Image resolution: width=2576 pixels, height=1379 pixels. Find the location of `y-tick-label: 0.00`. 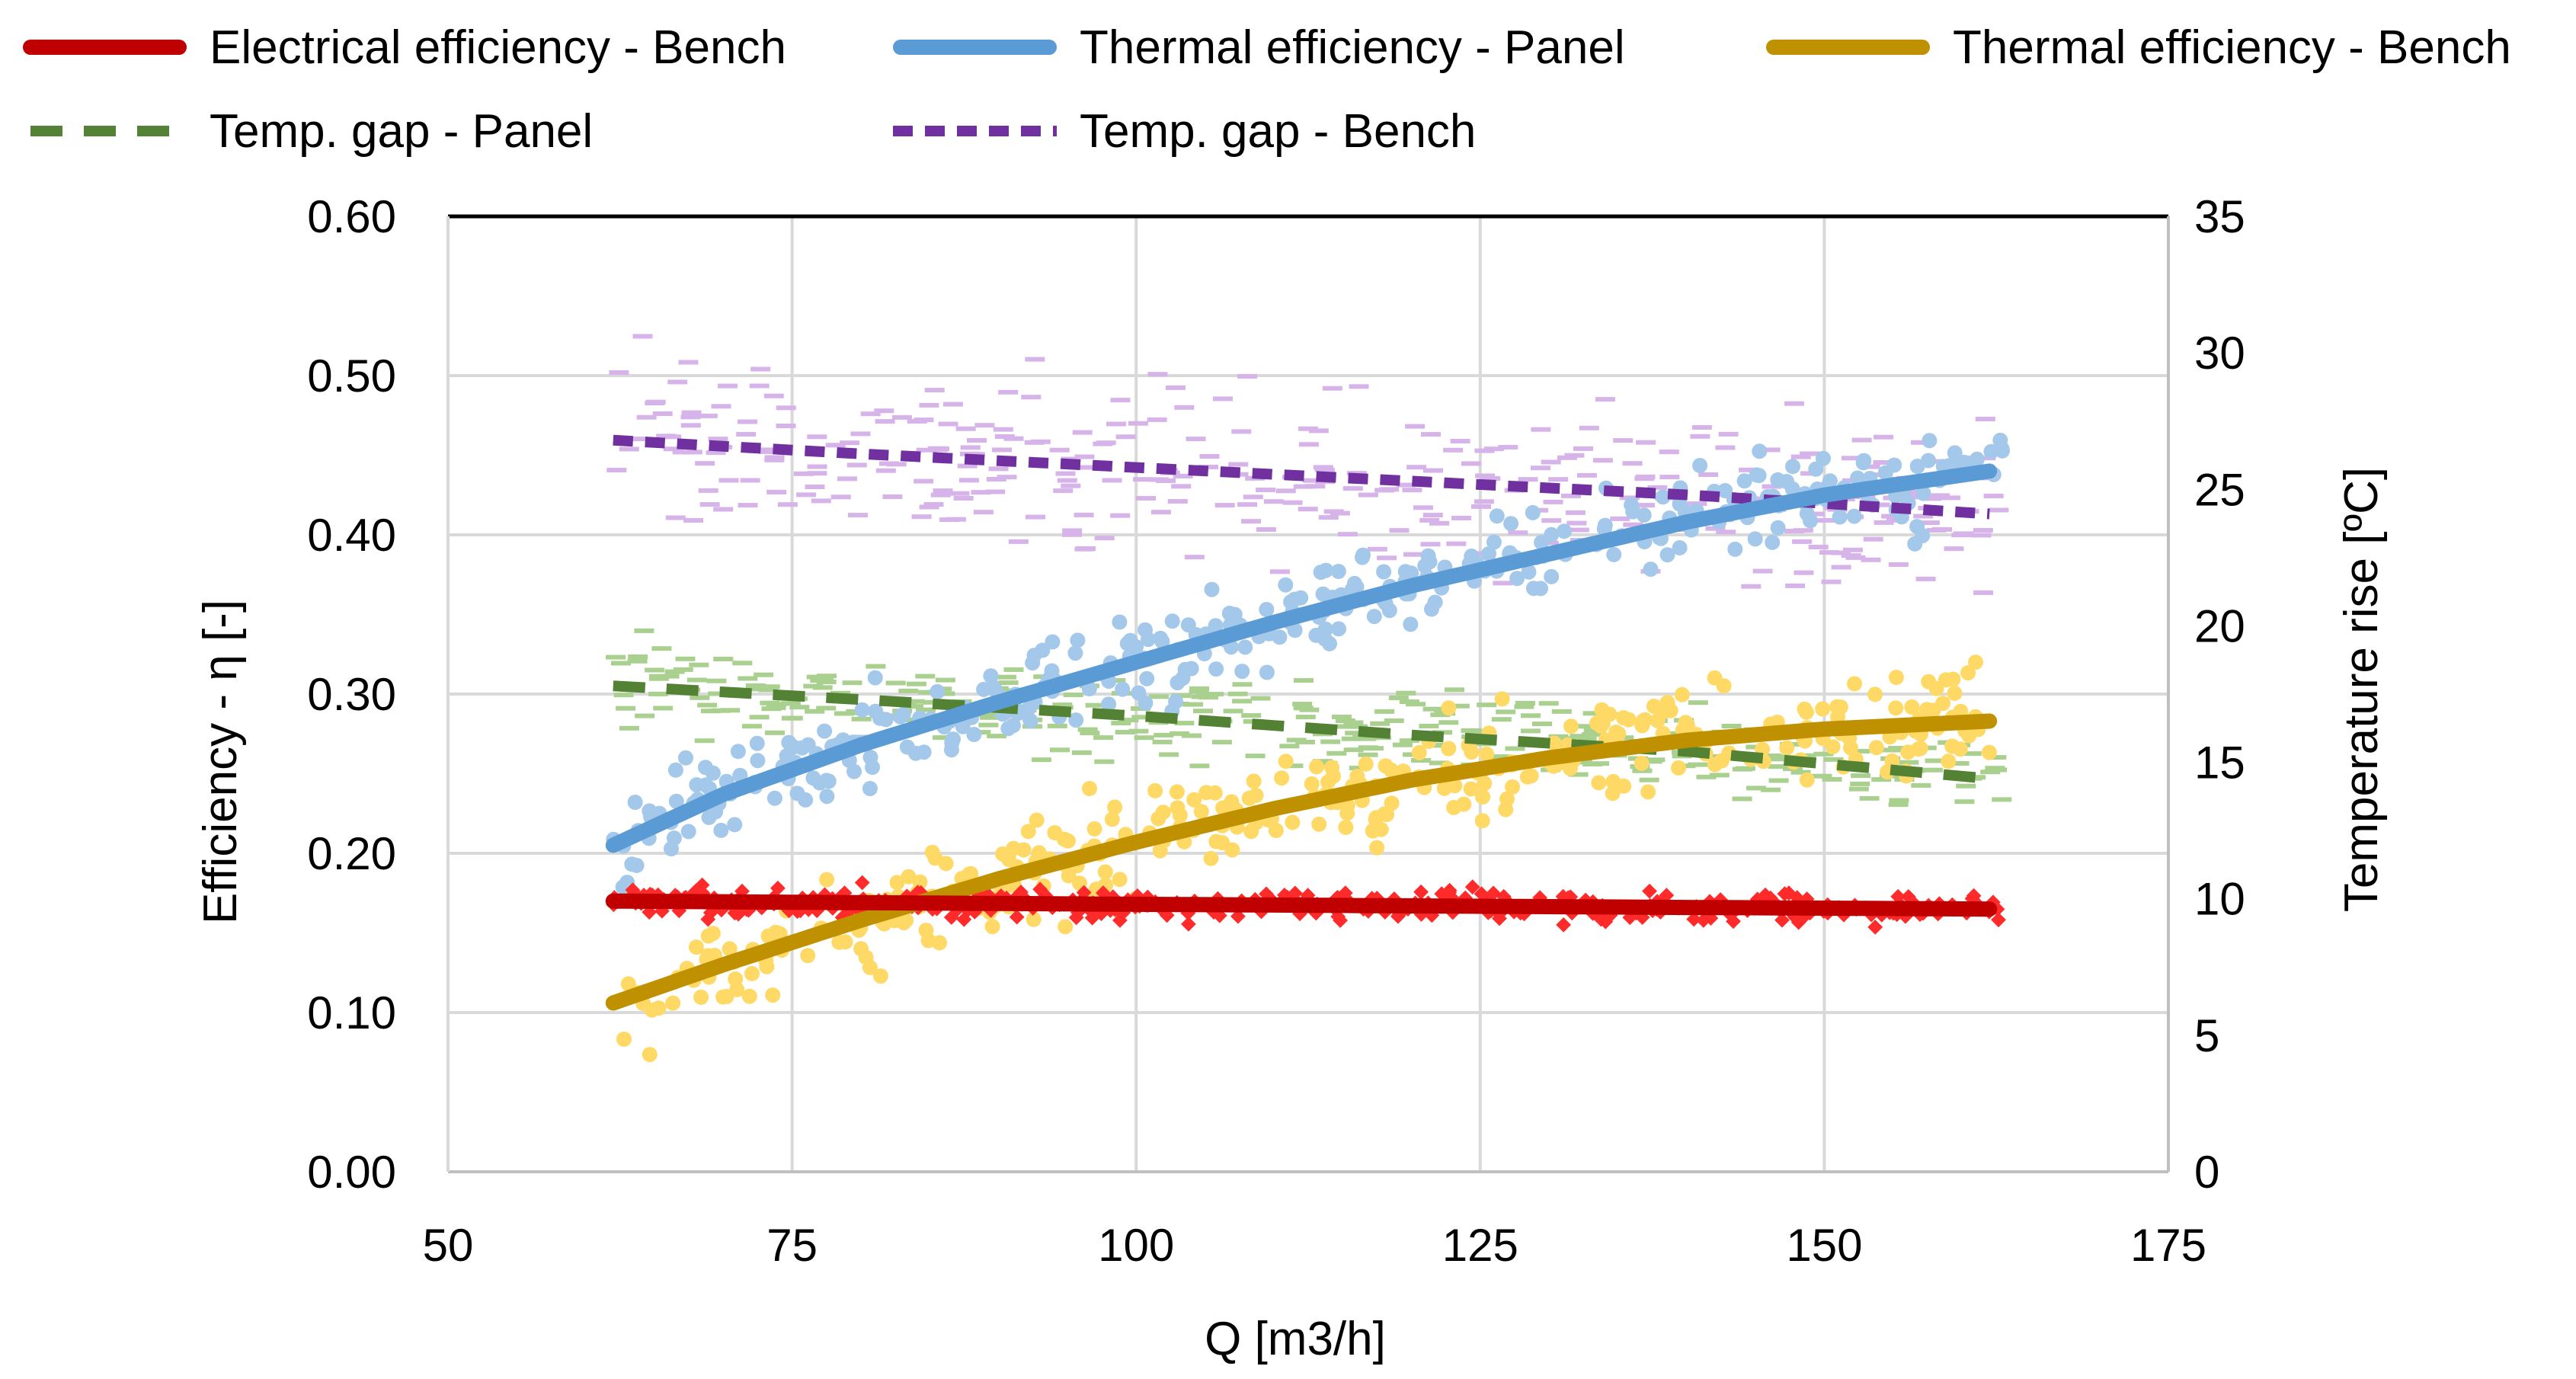

y-tick-label: 0.00 is located at coordinates (351, 1172).